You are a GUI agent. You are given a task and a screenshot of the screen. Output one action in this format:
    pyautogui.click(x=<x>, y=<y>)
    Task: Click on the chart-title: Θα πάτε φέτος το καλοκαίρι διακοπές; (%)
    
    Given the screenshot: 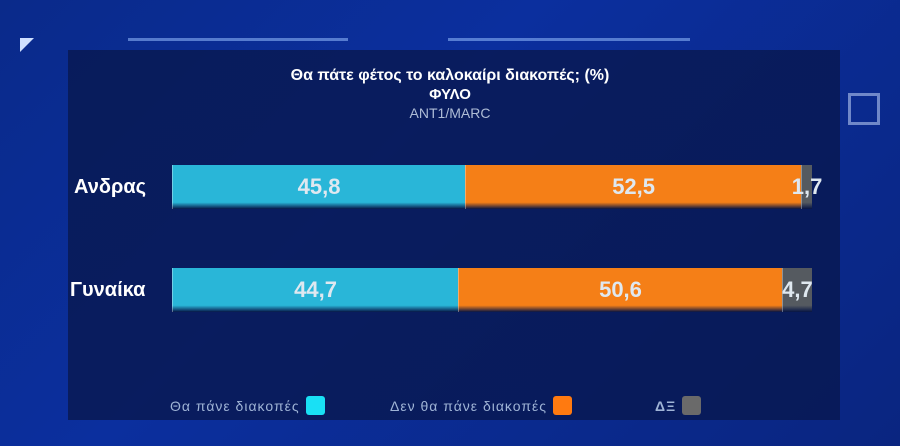 What is the action you would take?
    pyautogui.click(x=450, y=75)
    